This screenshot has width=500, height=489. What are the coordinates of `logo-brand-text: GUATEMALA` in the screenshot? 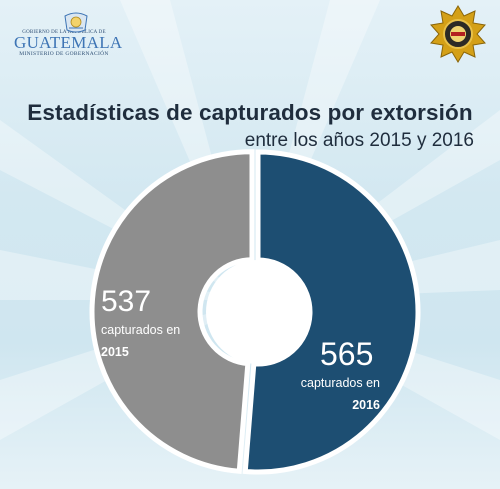 It's located at (68, 42).